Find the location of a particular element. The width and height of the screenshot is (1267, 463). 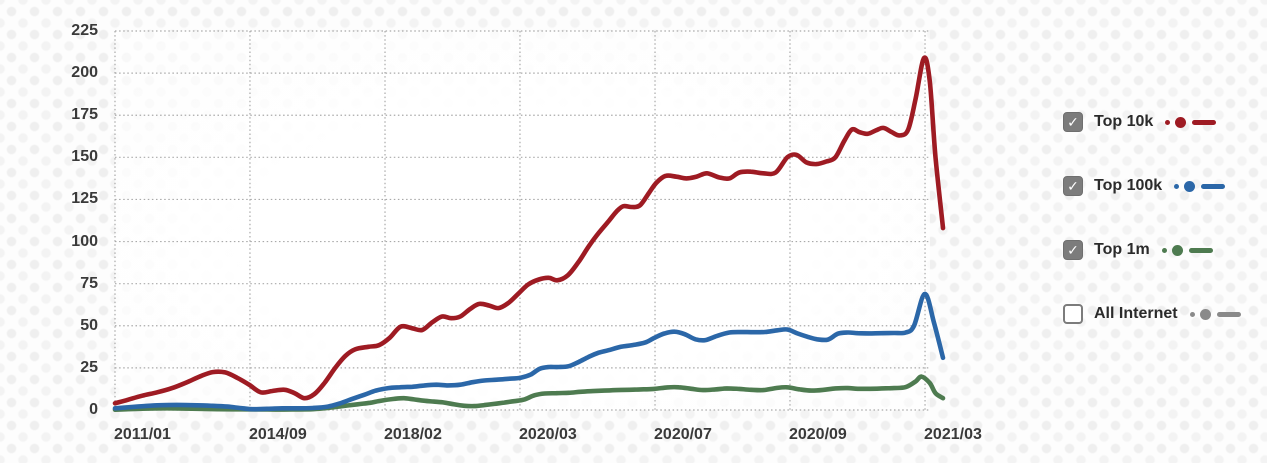

legend-item-all-internet: All Internet is located at coordinates (1152, 314).